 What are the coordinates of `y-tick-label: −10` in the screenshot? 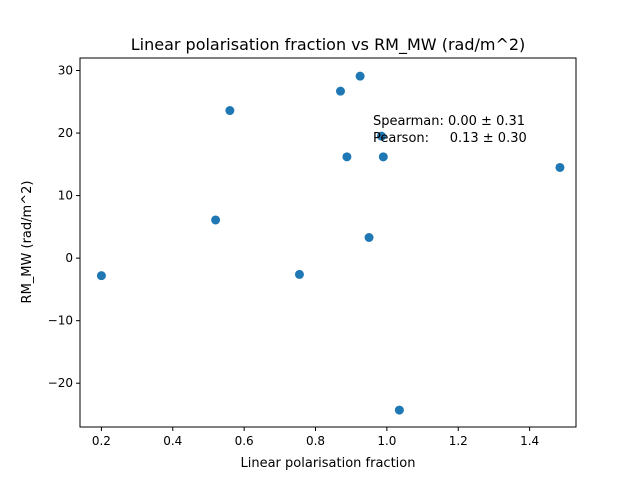 It's located at (60, 321).